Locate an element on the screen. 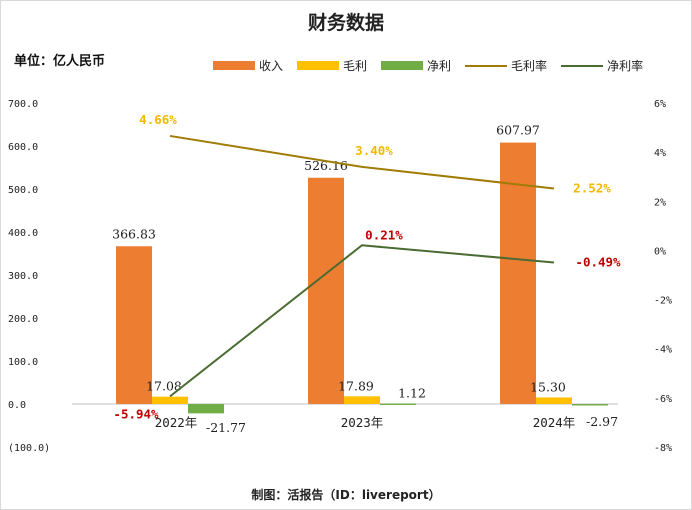 The width and height of the screenshot is (692, 510). unit-label: 单位：亿人民币 is located at coordinates (60, 61).